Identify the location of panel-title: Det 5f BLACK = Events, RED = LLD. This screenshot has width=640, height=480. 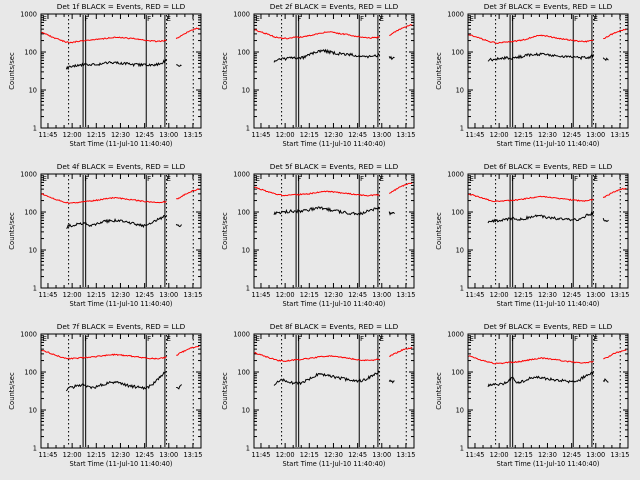
(334, 166).